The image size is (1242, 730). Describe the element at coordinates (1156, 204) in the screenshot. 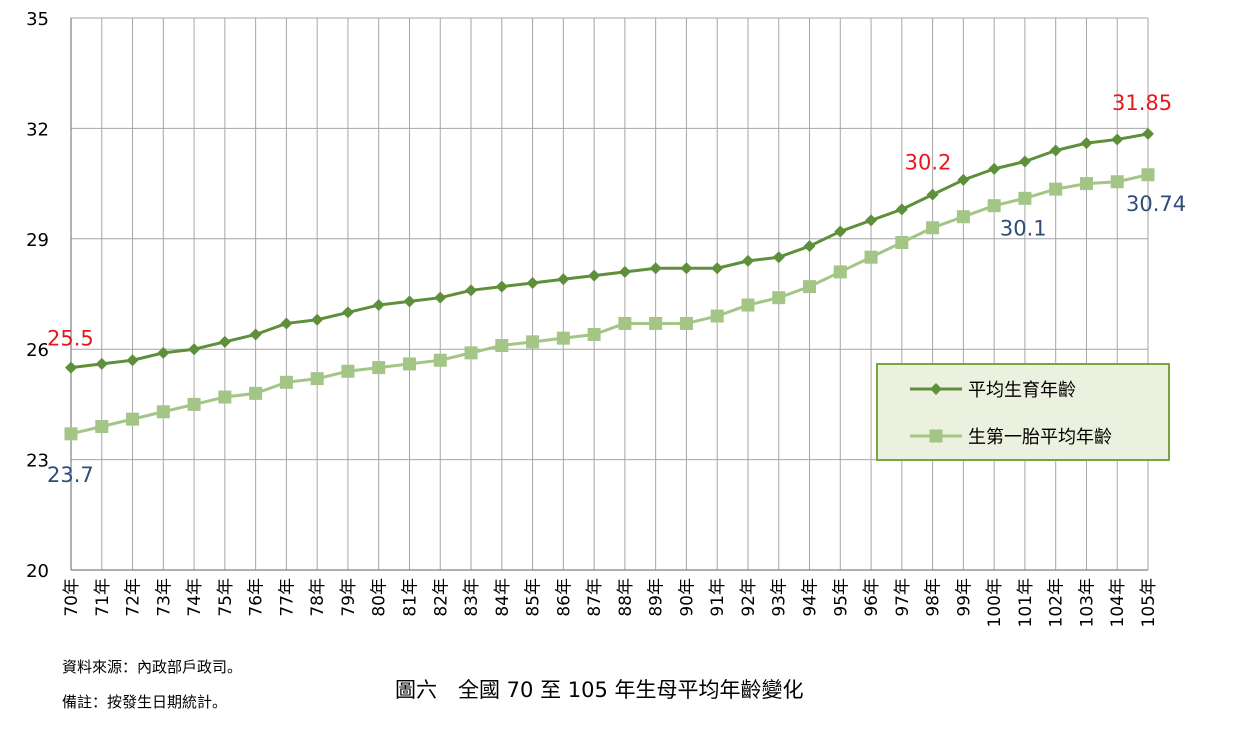

I see `data-label: 30.74` at that location.